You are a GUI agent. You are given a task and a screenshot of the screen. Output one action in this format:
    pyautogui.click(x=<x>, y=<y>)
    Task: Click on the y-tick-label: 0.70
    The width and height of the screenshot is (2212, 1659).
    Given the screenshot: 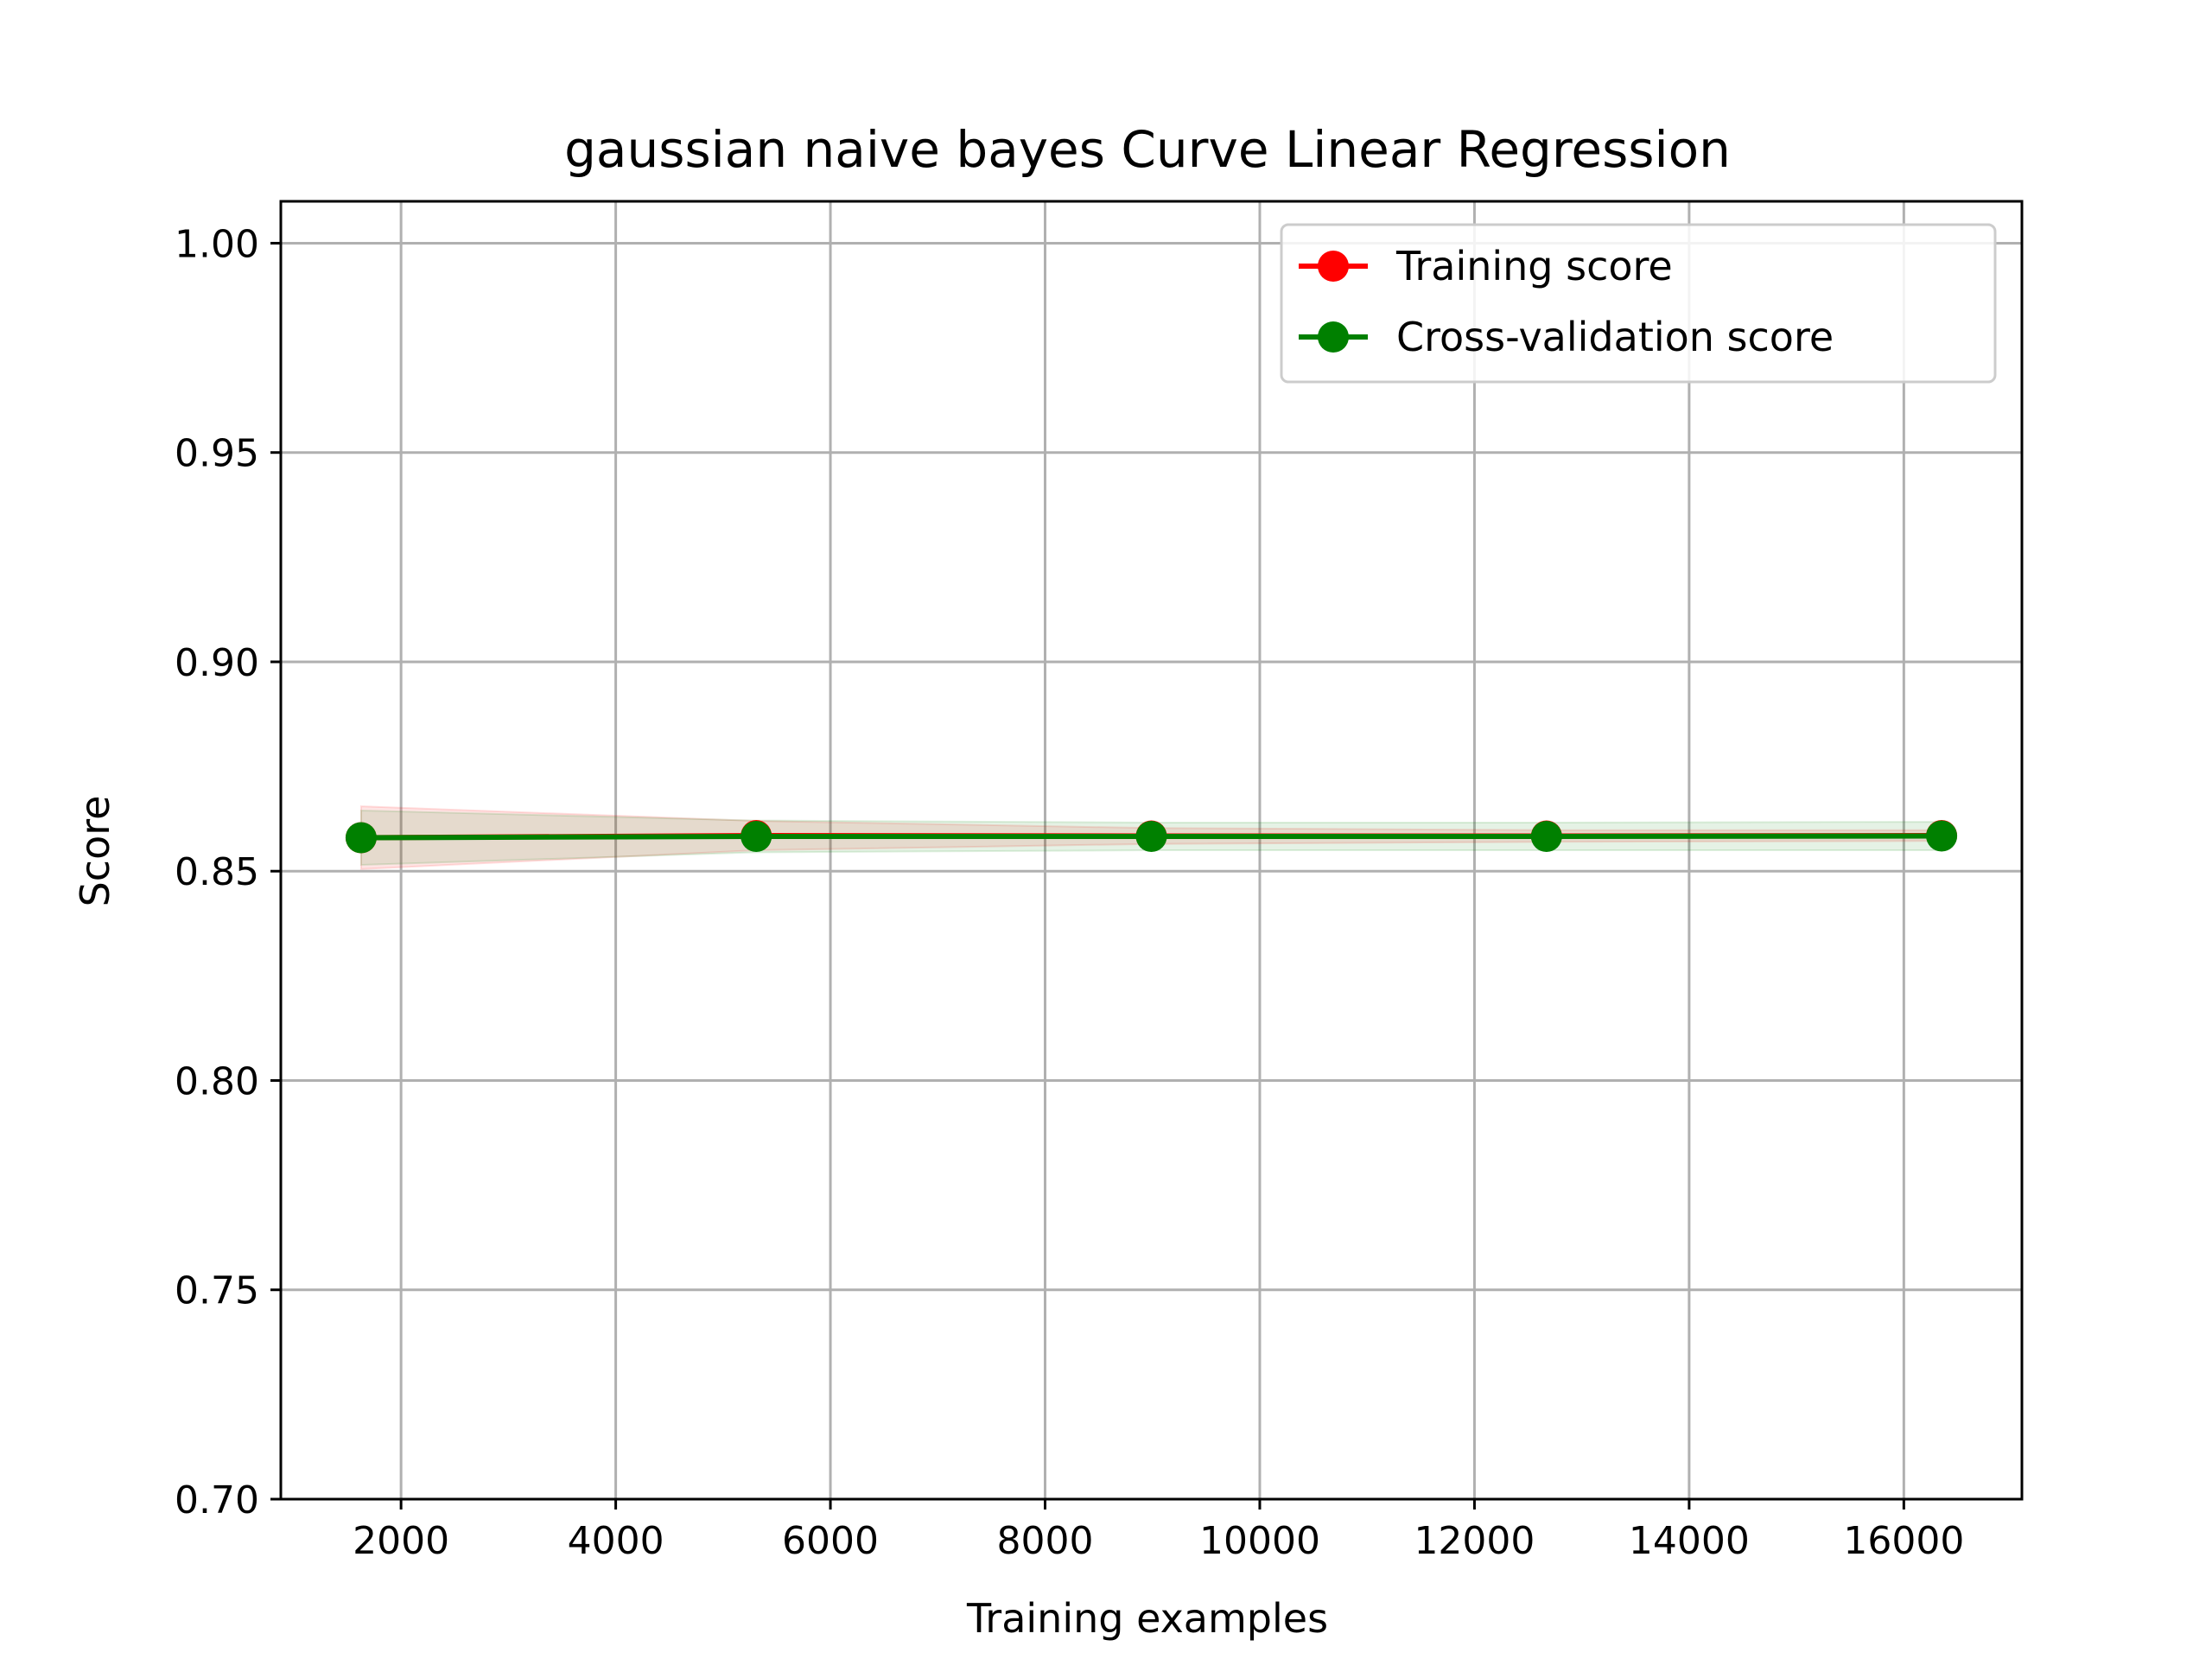 What is the action you would take?
    pyautogui.click(x=217, y=1500)
    